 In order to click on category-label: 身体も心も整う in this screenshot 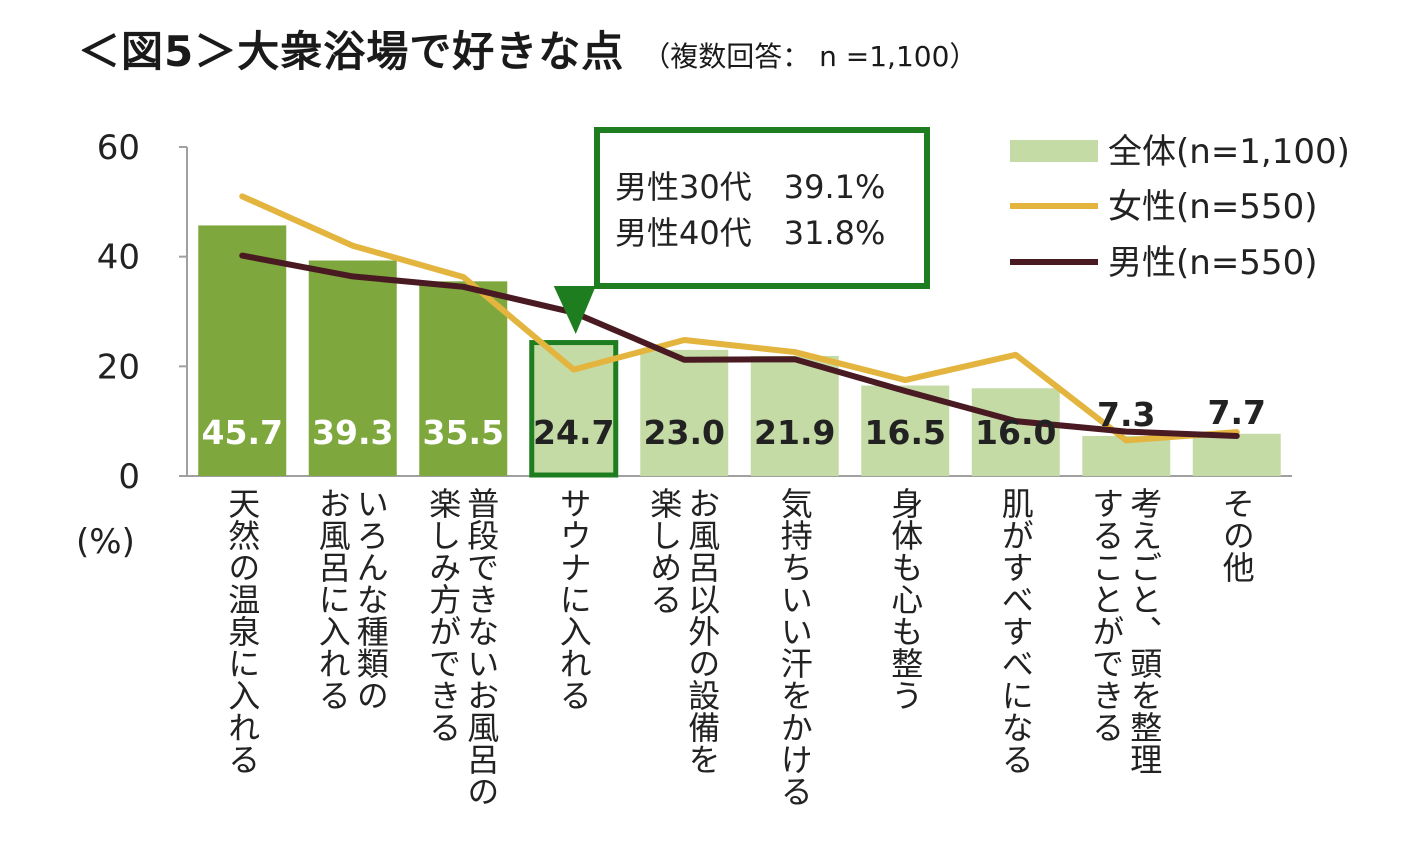, I will do `click(905, 599)`.